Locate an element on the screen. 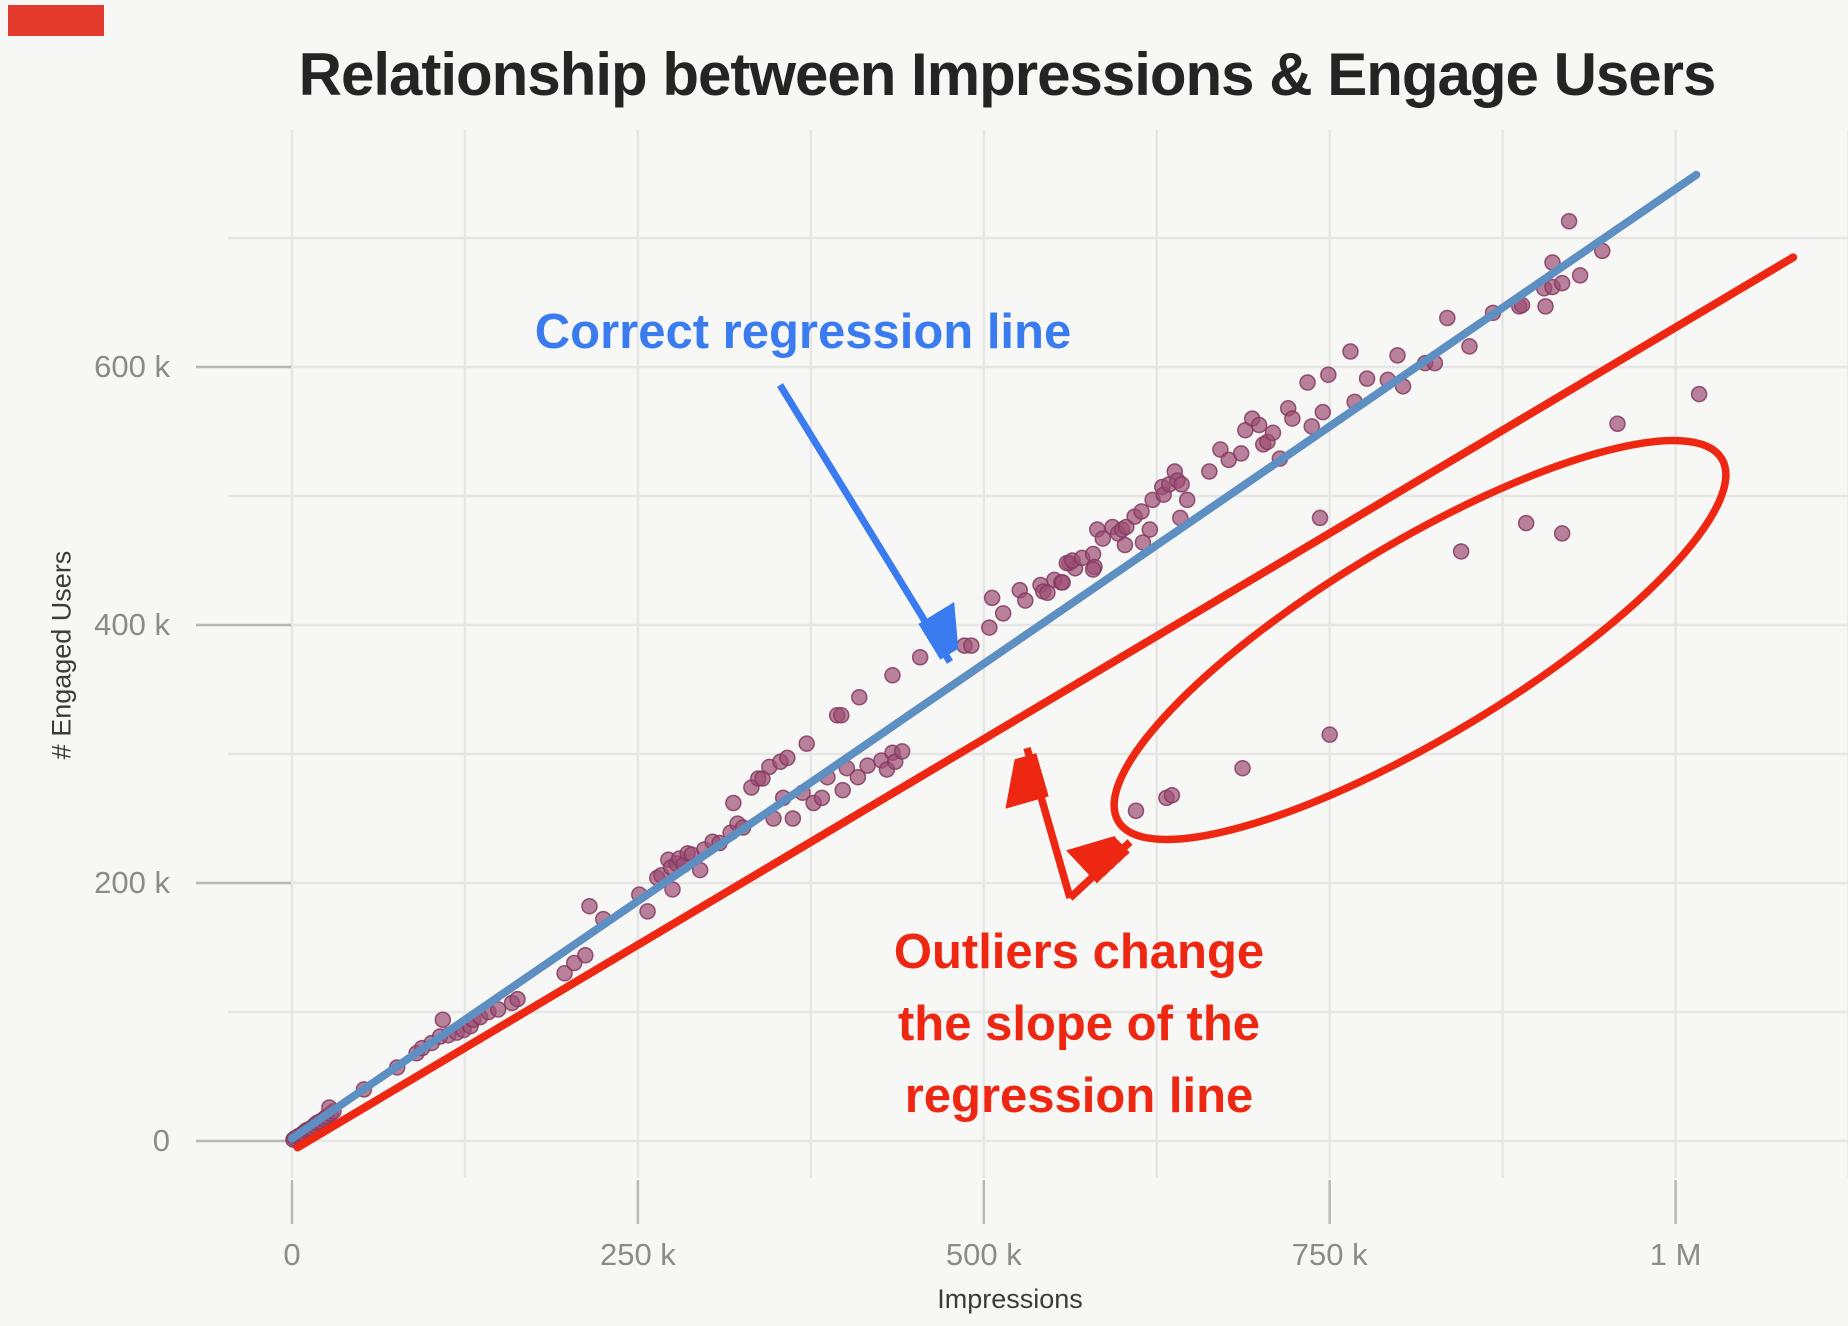 This screenshot has width=1848, height=1326. red-annotation-line2: the slope of the is located at coordinates (1079, 1024).